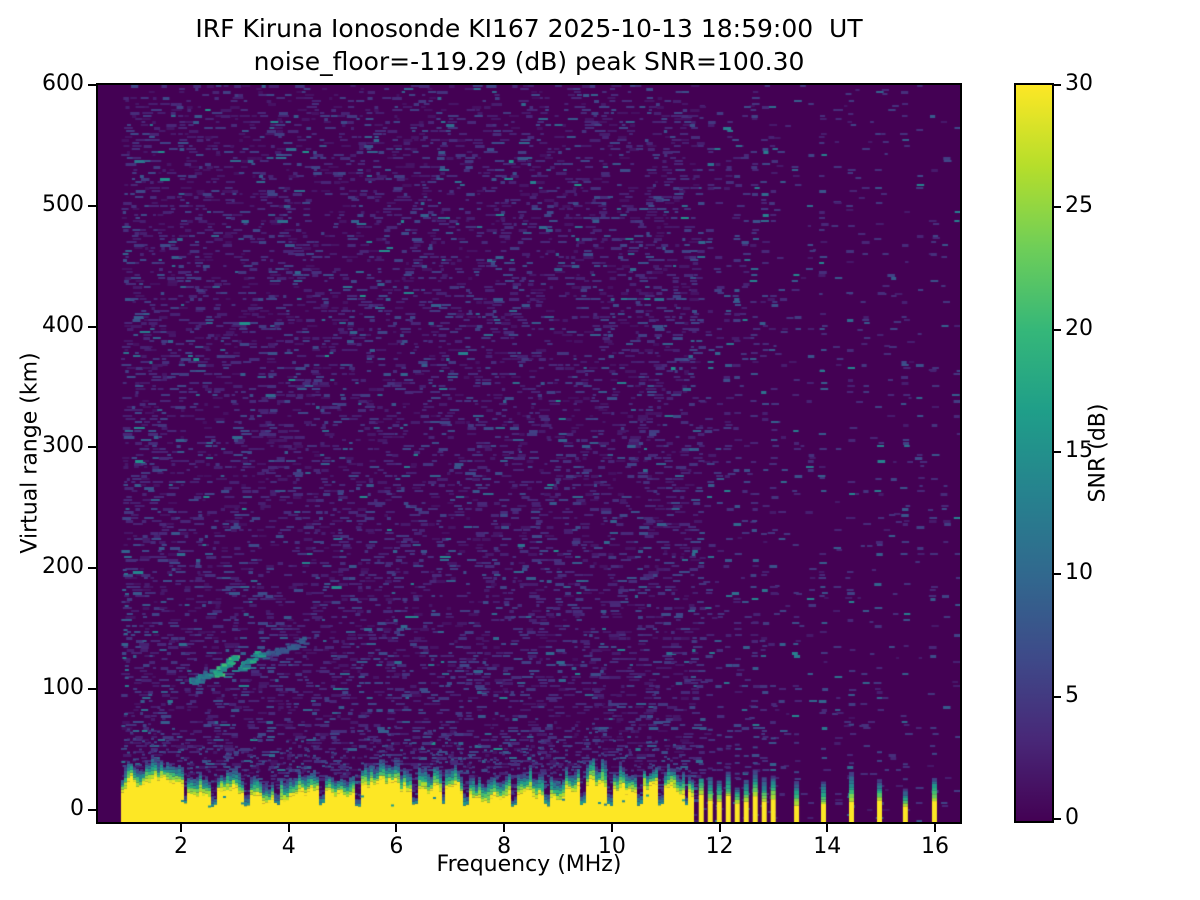 This screenshot has height=900, width=1200. What do you see at coordinates (1079, 328) in the screenshot?
I see `colorbar-tick-label: 20` at bounding box center [1079, 328].